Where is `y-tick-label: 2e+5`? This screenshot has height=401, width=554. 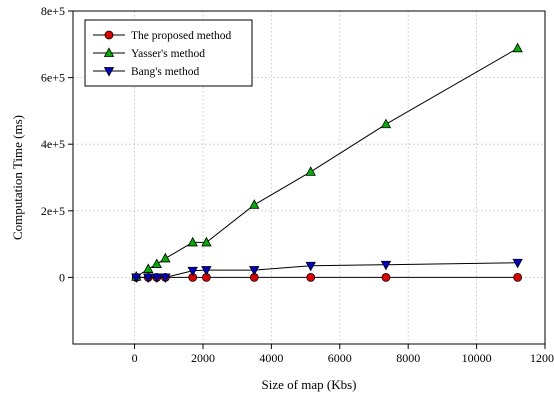
y-tick-label: 2e+5 is located at coordinates (53, 211).